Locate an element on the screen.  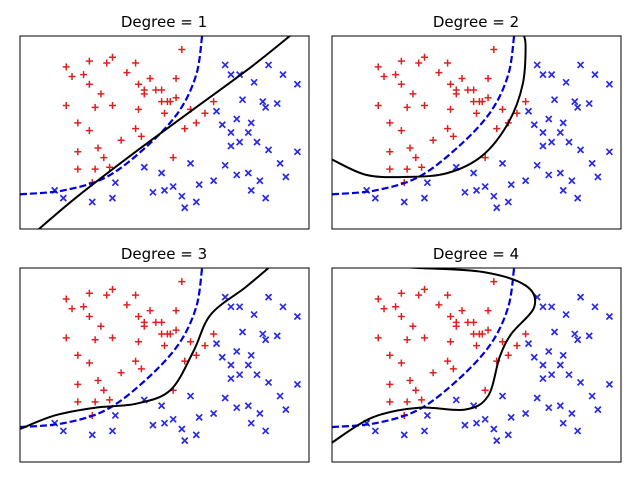
blue-x-points is located at coordinates (176, 136).